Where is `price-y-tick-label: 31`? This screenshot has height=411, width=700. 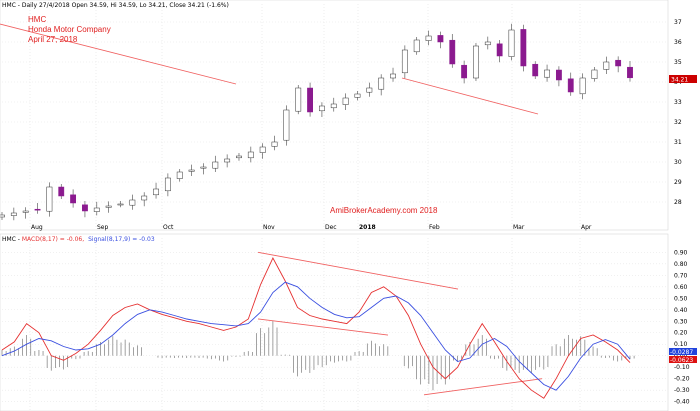 price-y-tick-label: 31 is located at coordinates (678, 142).